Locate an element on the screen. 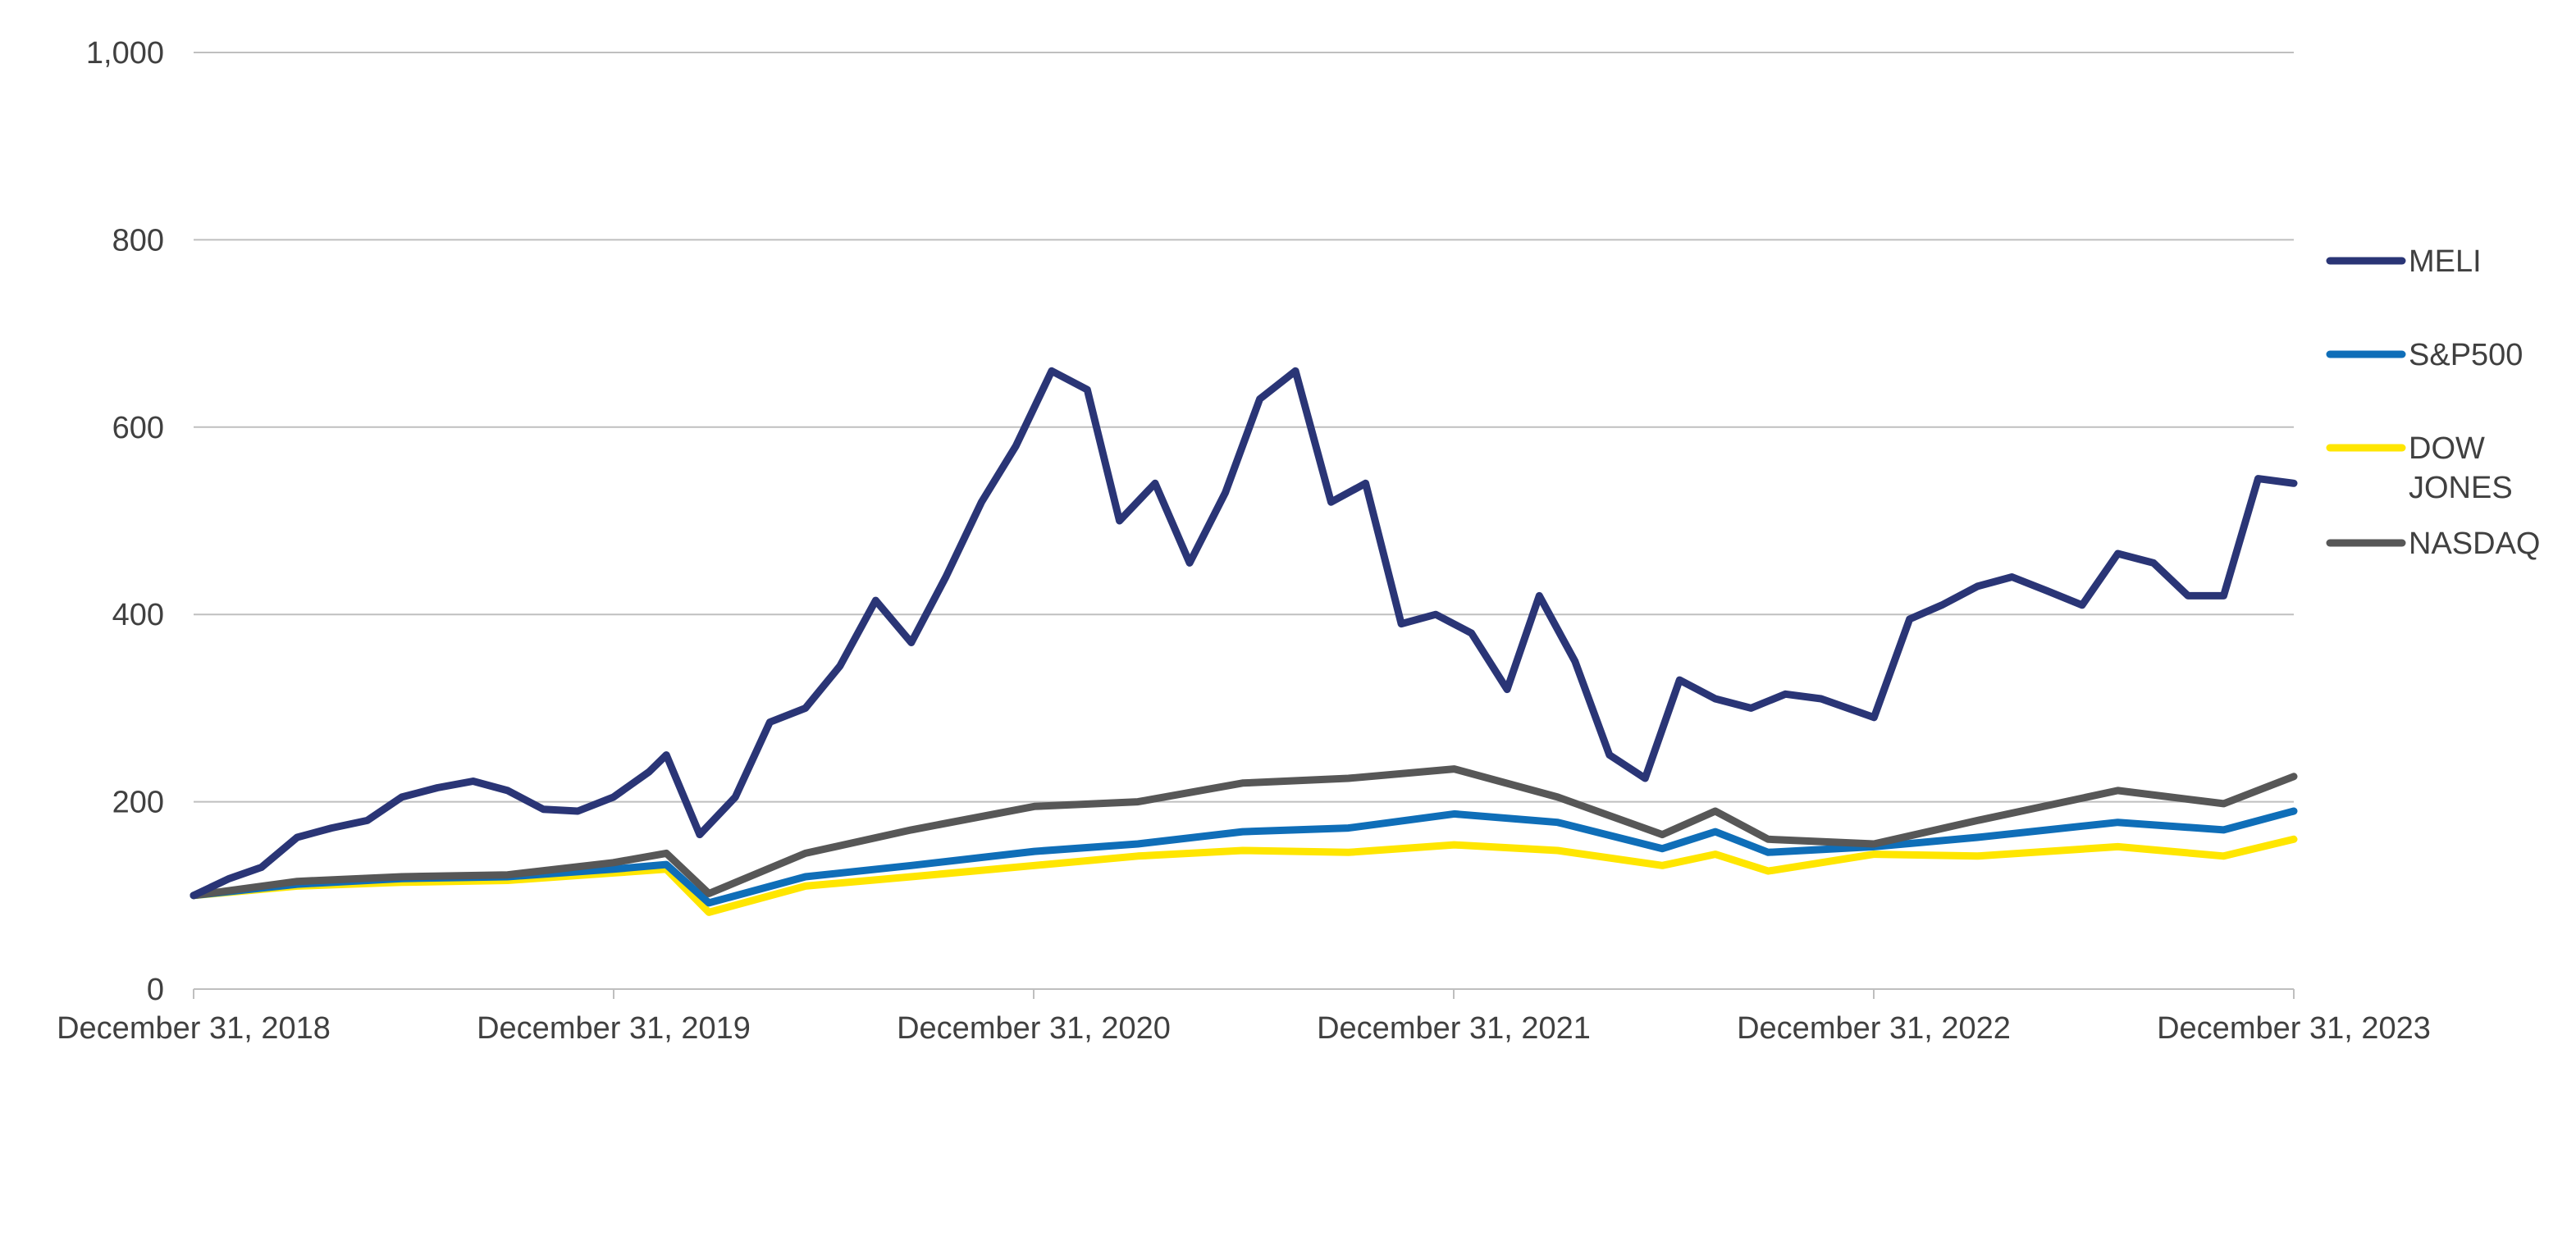  x-tick-label: December 31, 2021 is located at coordinates (1454, 1028).